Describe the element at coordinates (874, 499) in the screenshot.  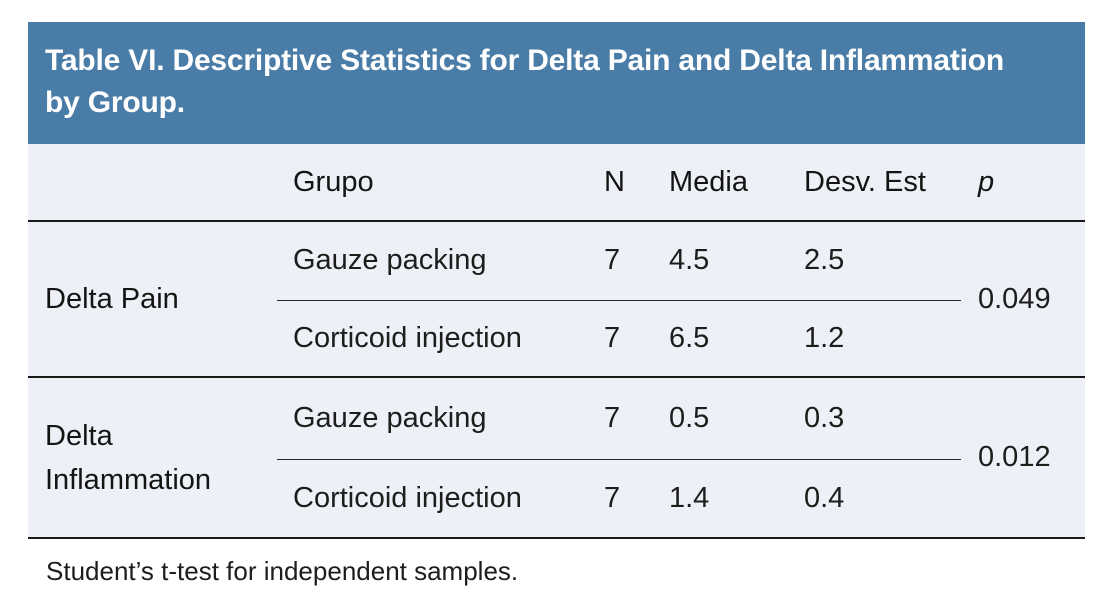
I see `cell-desv: 0.4` at that location.